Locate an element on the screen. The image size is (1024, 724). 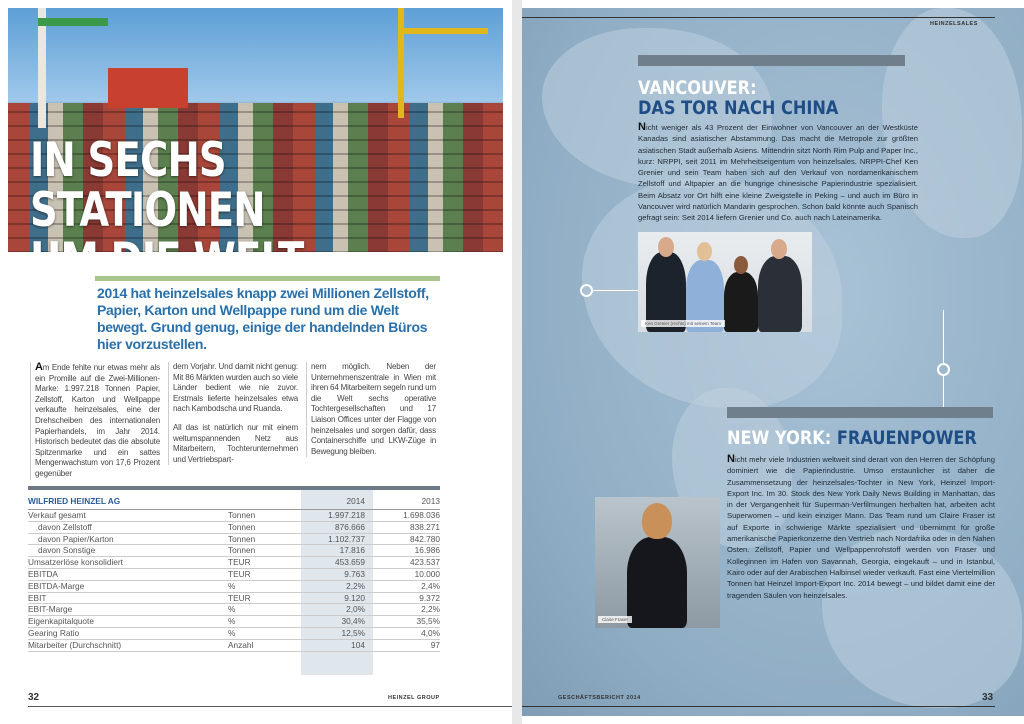
photo-caption: Claire Fraser is located at coordinates (615, 619).